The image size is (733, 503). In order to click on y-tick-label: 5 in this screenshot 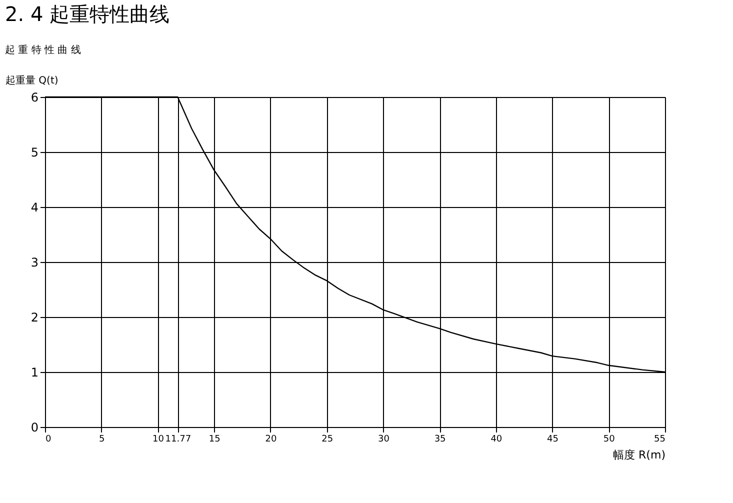, I will do `click(34, 153)`.